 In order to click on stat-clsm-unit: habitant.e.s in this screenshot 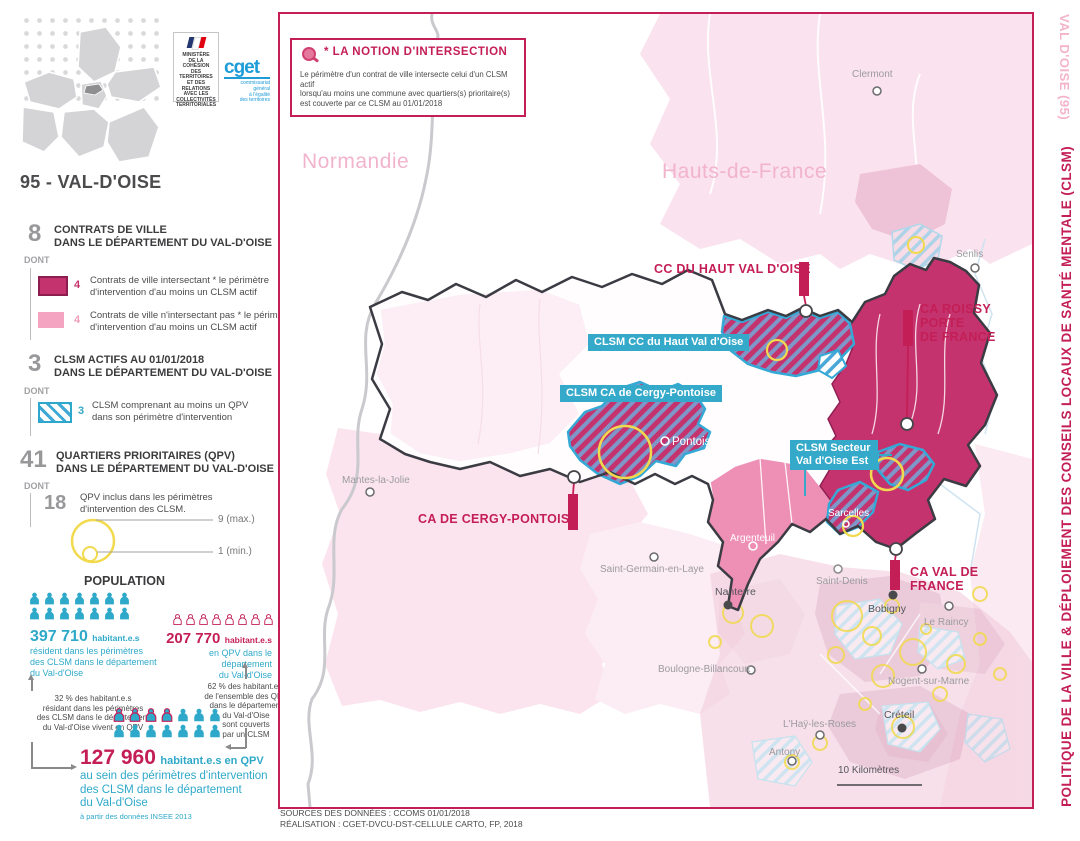, I will do `click(116, 638)`.